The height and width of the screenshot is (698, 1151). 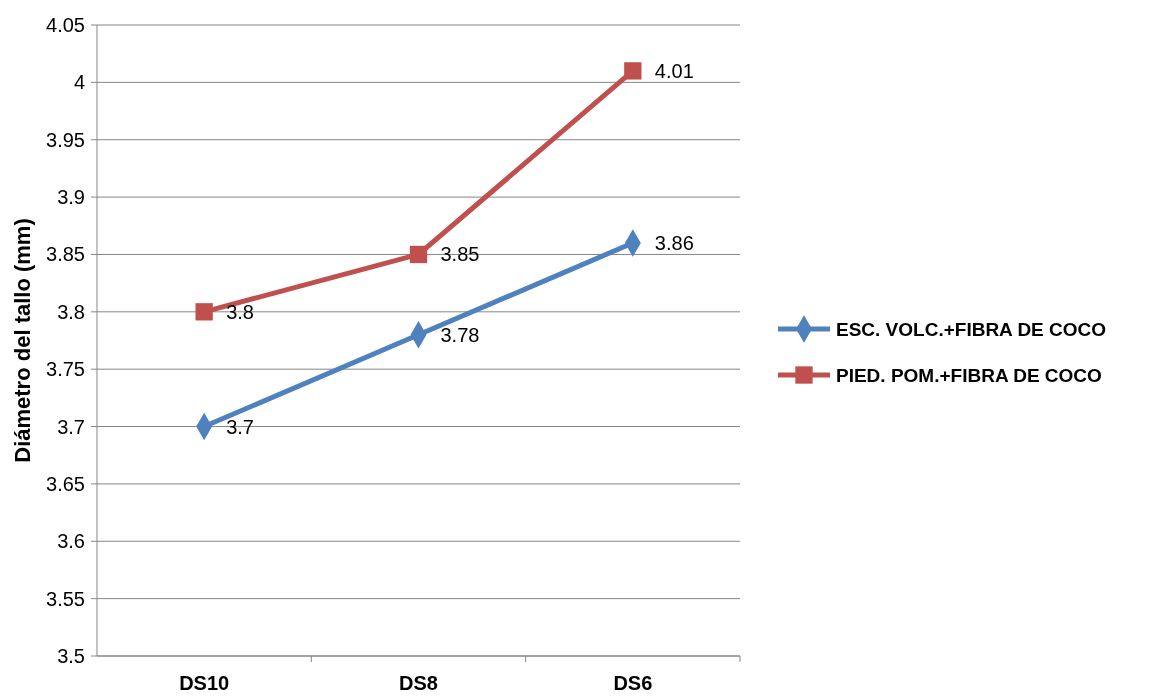 What do you see at coordinates (204, 683) in the screenshot?
I see `x-tick-label: DS10` at bounding box center [204, 683].